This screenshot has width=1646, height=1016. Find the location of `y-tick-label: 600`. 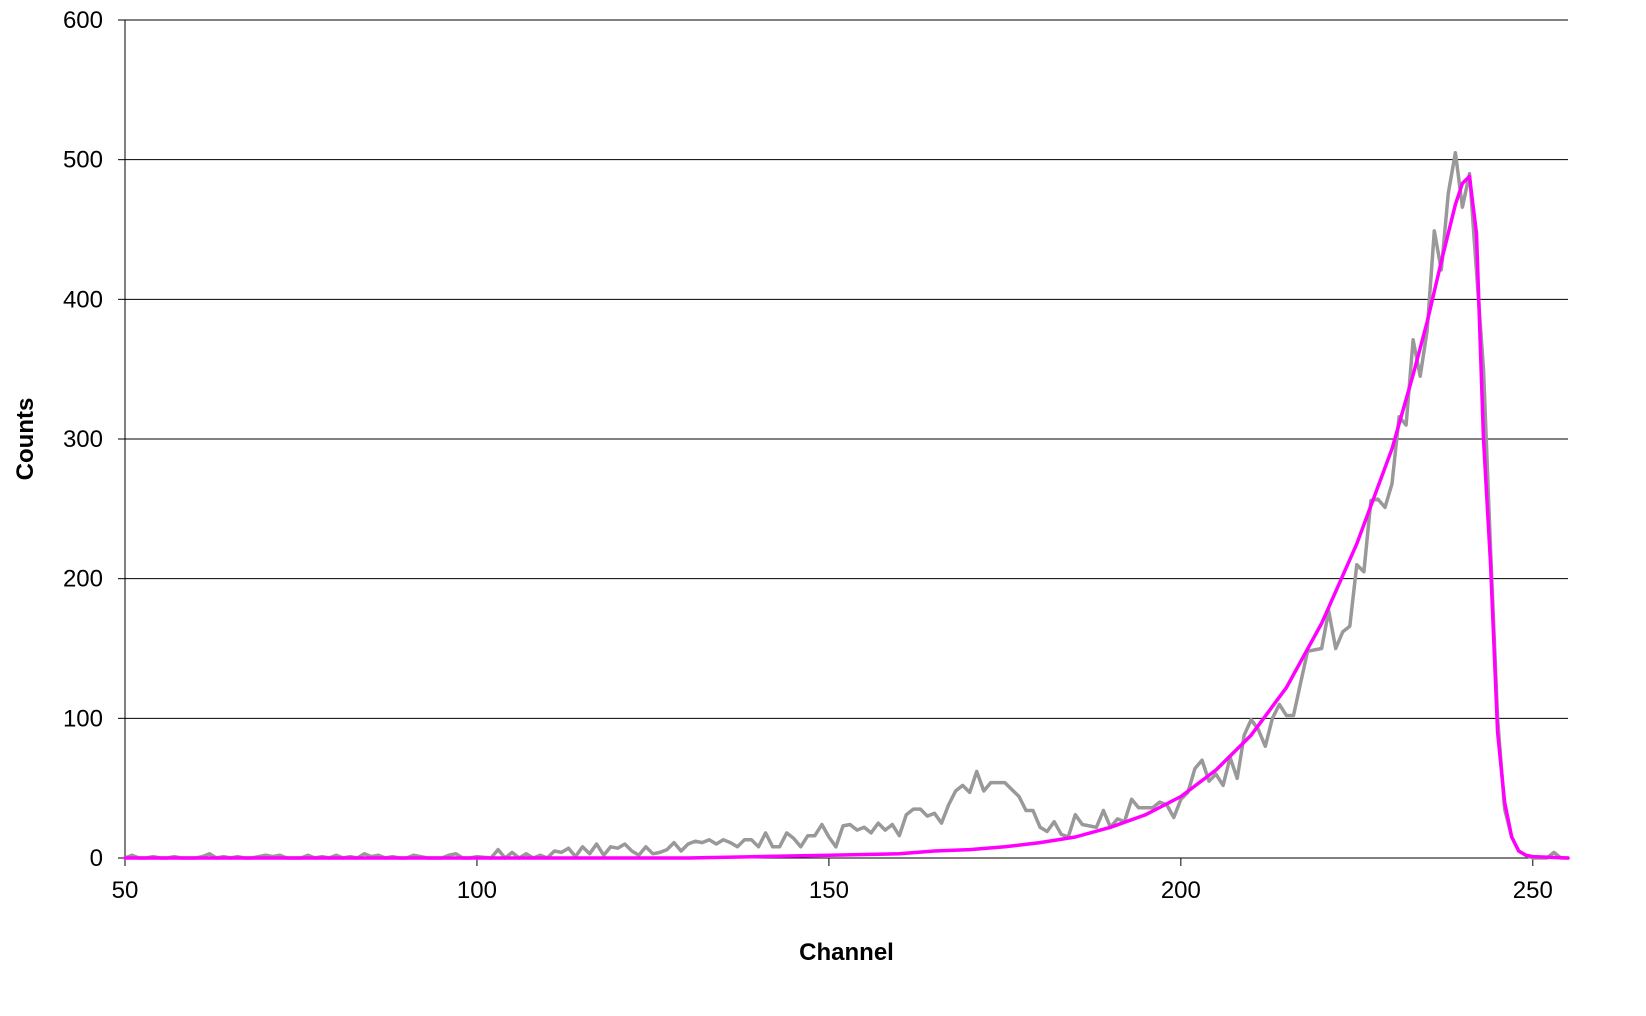

y-tick-label: 600 is located at coordinates (83, 20).